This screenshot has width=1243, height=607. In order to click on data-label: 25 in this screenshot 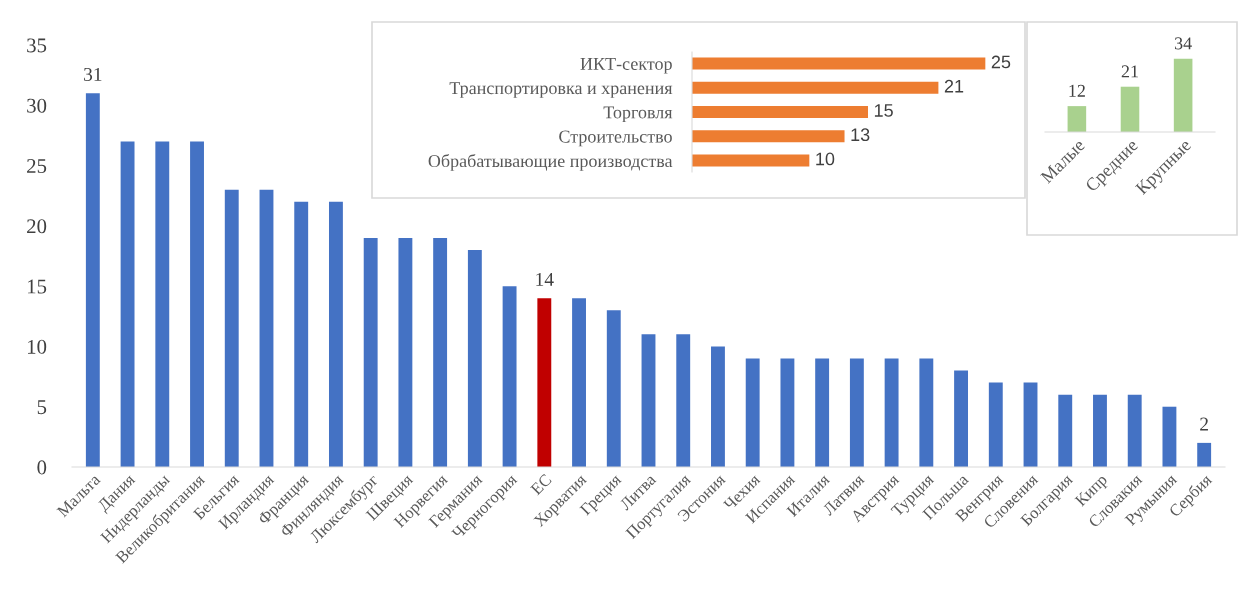, I will do `click(1001, 62)`.